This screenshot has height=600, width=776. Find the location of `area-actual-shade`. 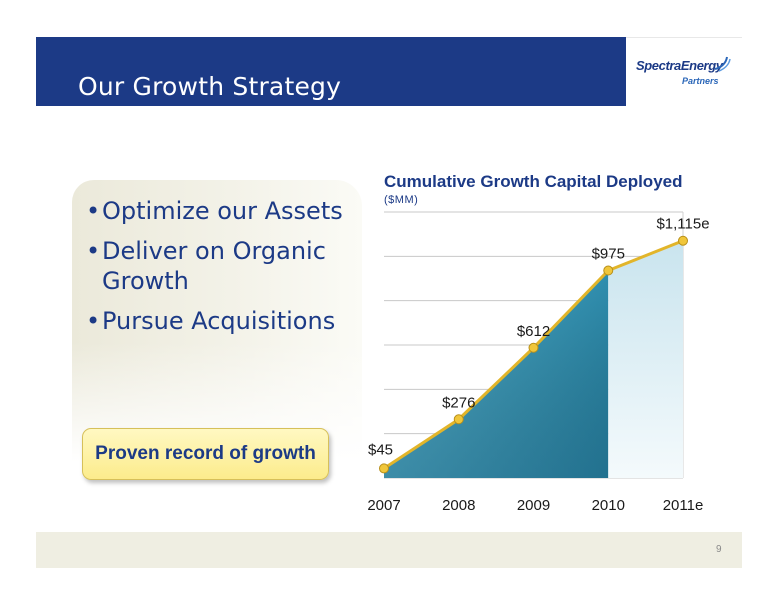

area-actual-shade is located at coordinates (496, 374).